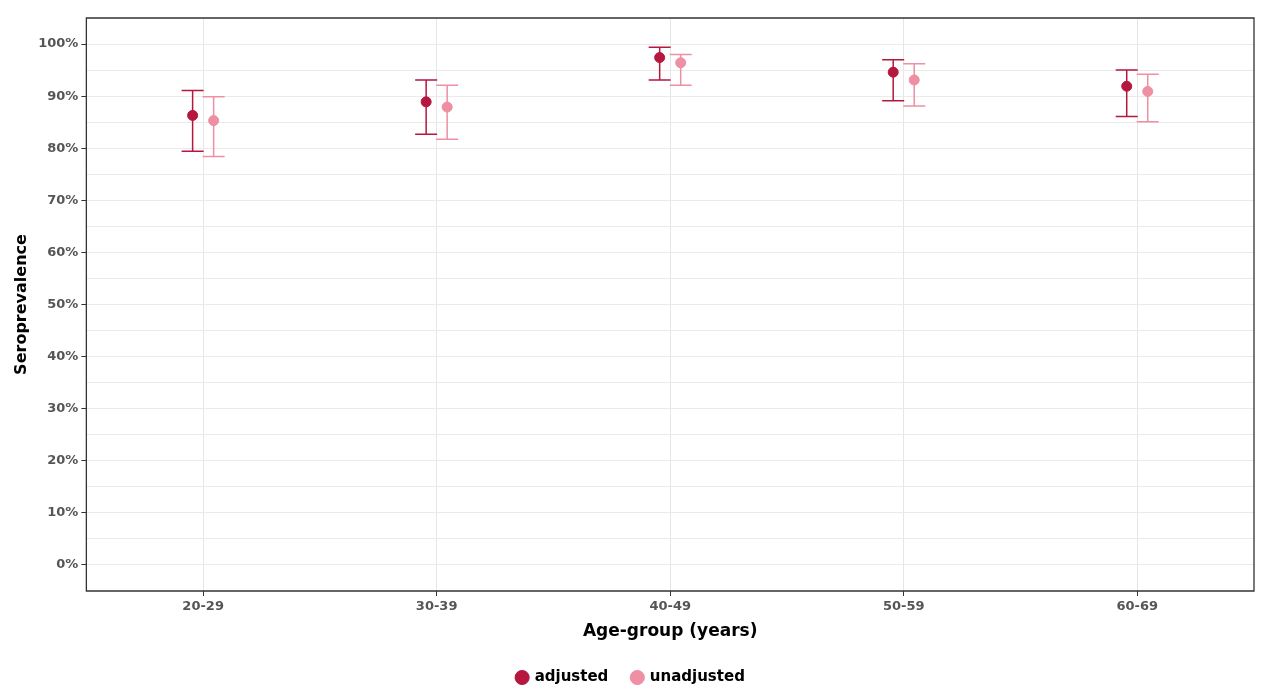 This screenshot has width=1266, height=695. I want to click on x-axis-title: Age-group (years), so click(670, 630).